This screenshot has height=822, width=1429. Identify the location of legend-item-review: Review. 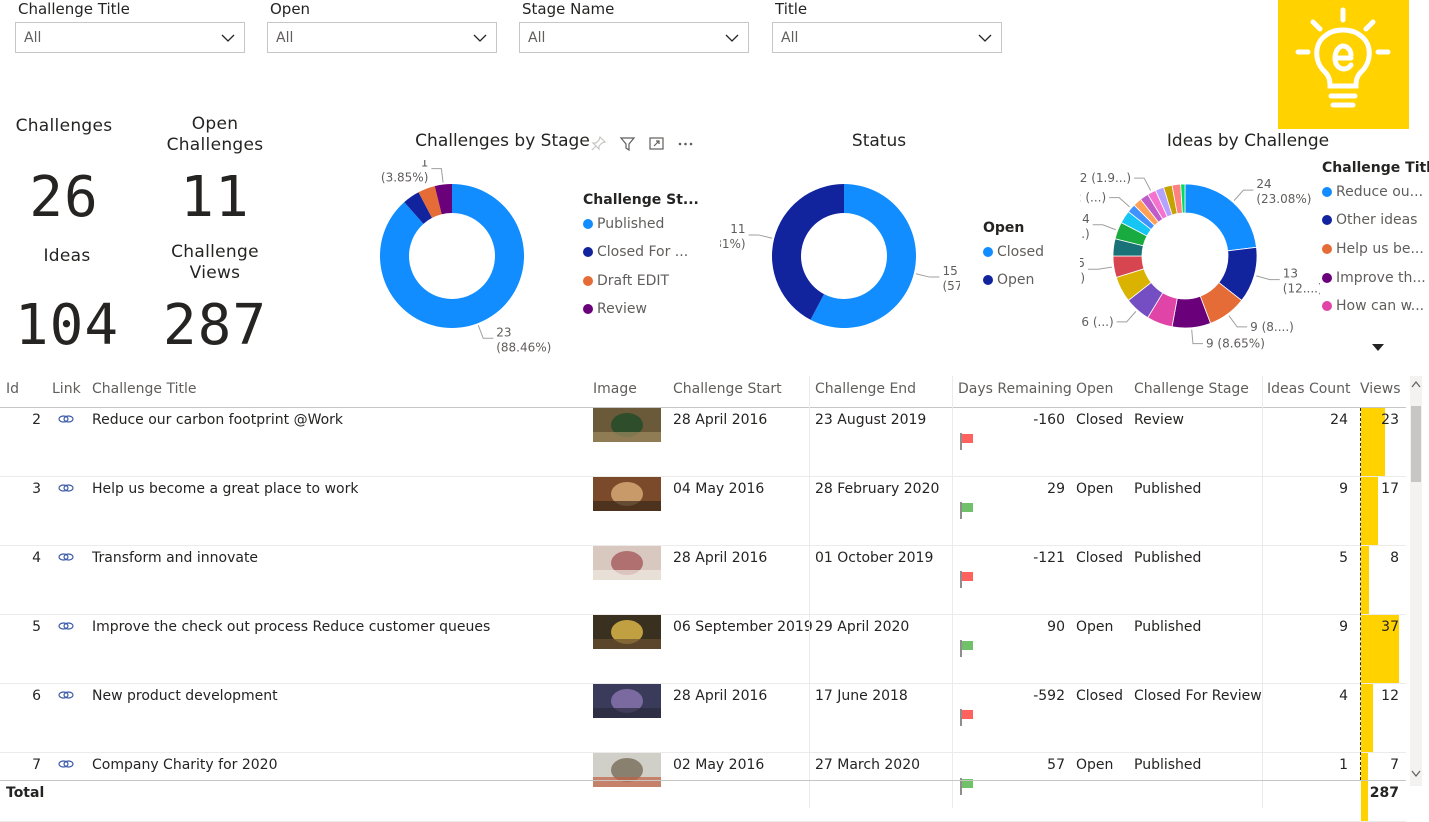
(615, 309).